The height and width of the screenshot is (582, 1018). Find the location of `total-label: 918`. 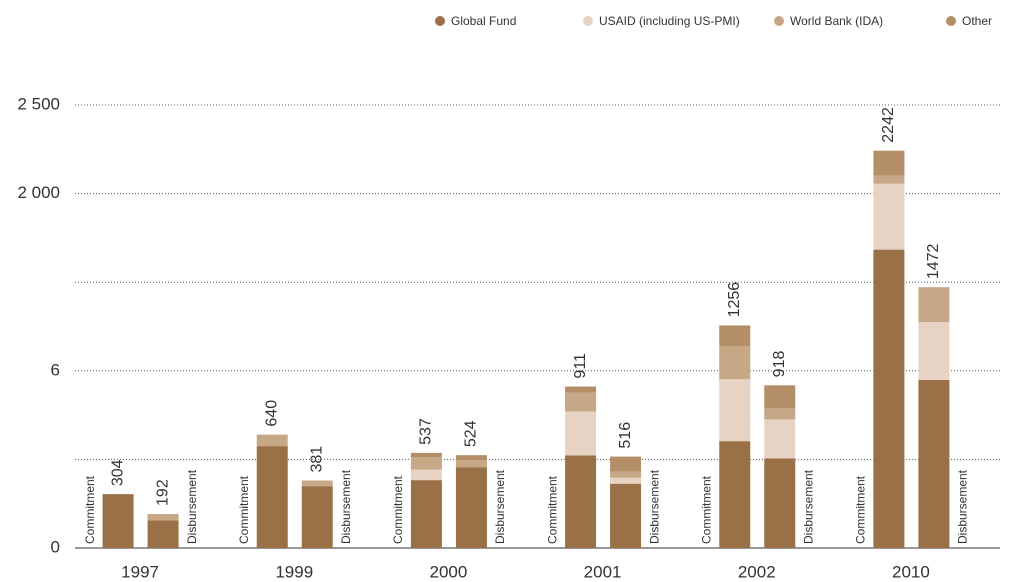

total-label: 918 is located at coordinates (779, 364).